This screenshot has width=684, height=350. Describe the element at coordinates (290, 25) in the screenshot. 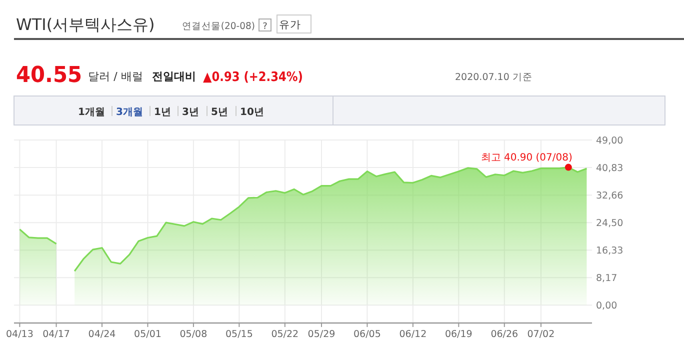

I see `text: 유가` at that location.